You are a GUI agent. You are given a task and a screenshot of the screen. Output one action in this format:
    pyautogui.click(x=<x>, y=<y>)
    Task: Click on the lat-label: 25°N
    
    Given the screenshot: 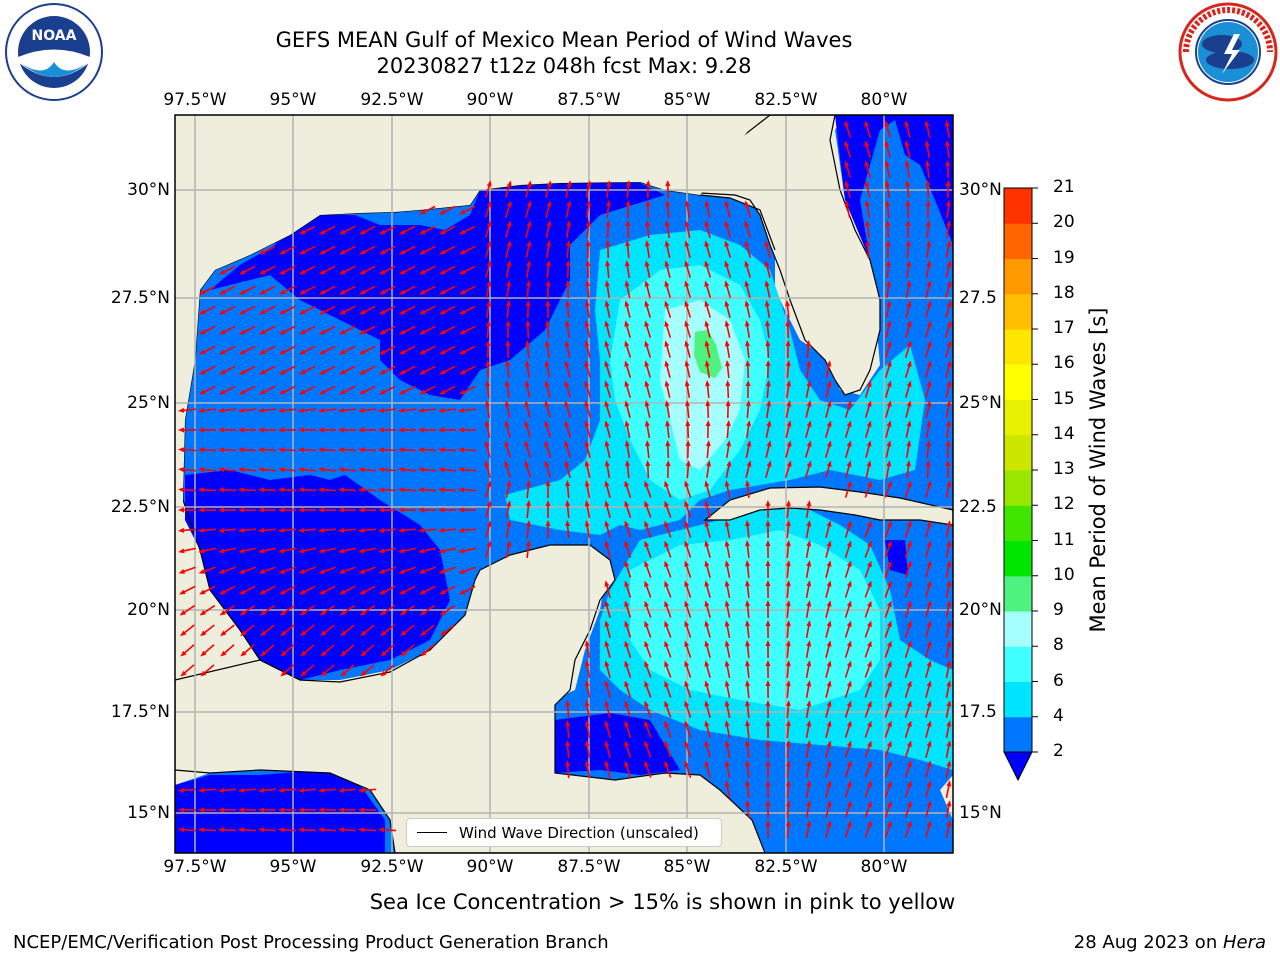 What is the action you would take?
    pyautogui.click(x=980, y=403)
    